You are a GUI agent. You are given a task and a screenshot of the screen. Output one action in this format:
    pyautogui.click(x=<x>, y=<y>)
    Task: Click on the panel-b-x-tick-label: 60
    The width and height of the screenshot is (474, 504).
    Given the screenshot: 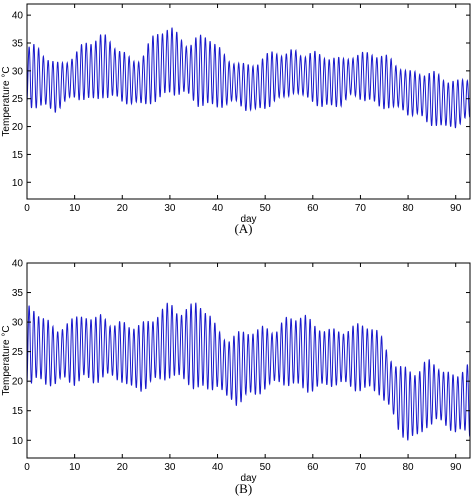 What is the action you would take?
    pyautogui.click(x=313, y=467)
    